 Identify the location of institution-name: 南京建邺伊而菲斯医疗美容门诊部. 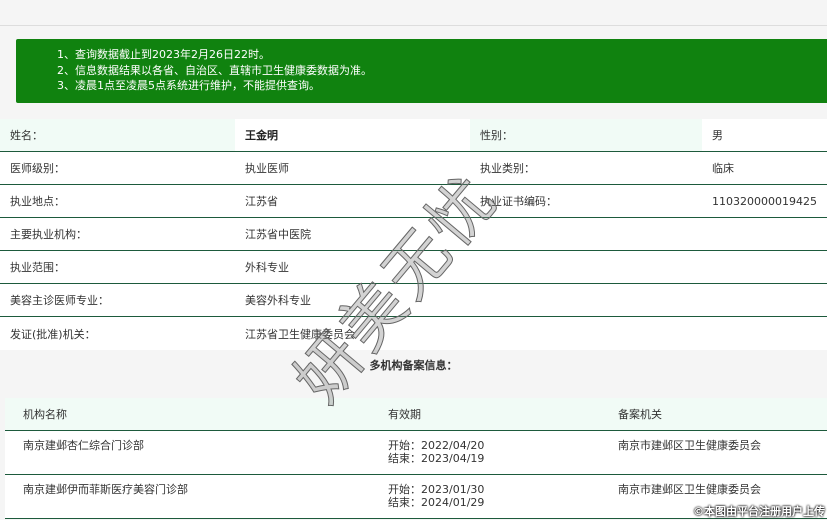
(105, 489).